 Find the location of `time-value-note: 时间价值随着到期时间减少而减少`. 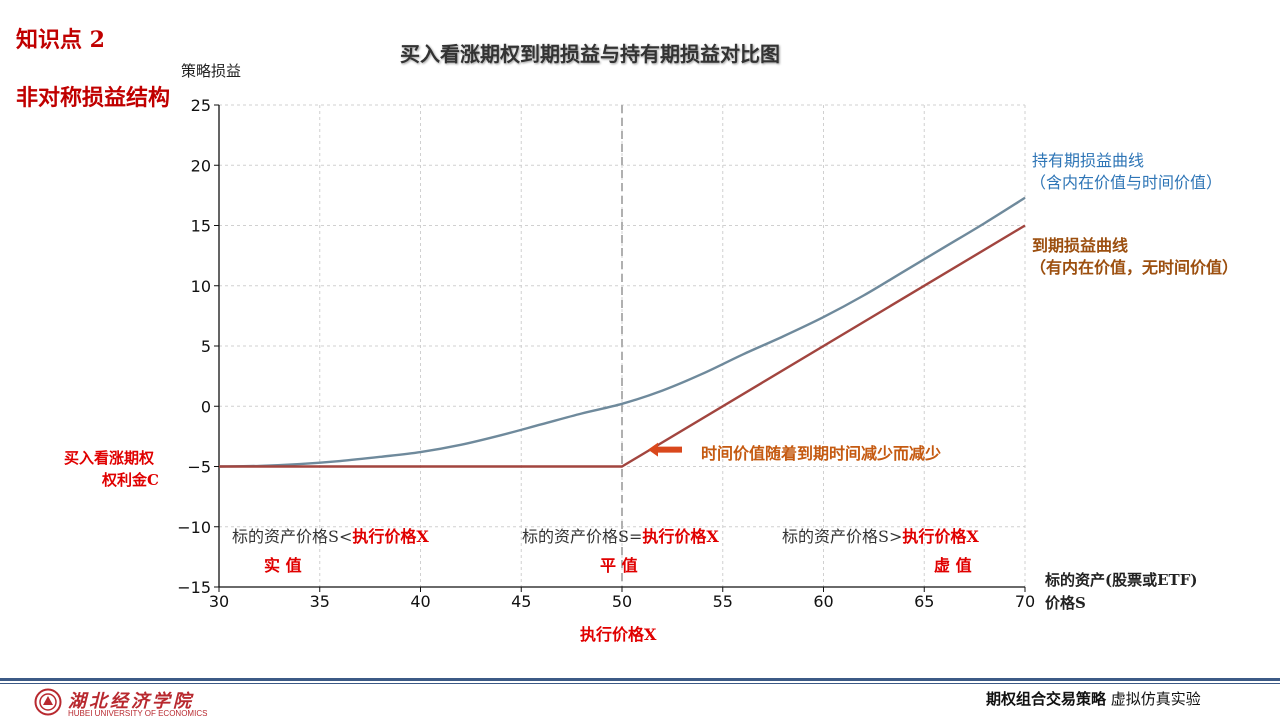

time-value-note: 时间价值随着到期时间减少而减少 is located at coordinates (821, 453).